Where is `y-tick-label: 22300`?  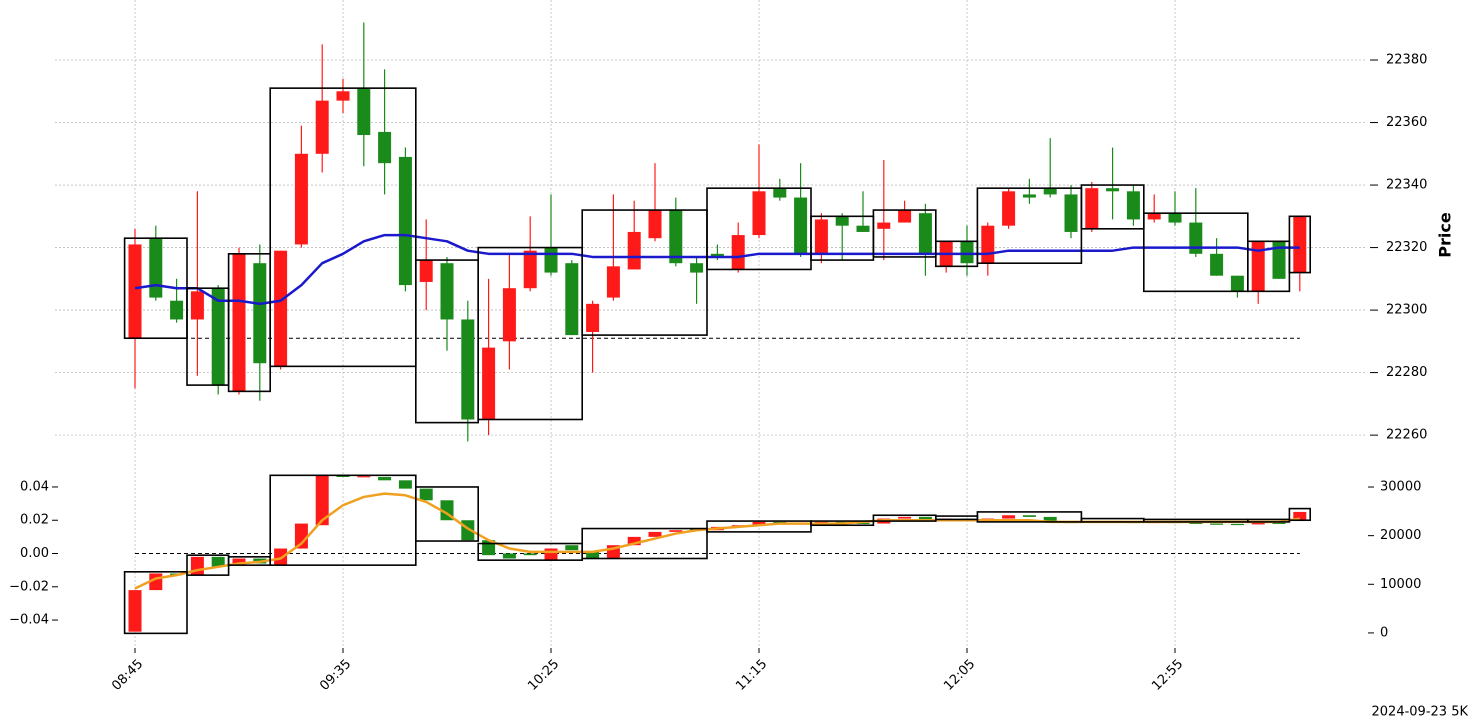
y-tick-label: 22300 is located at coordinates (1406, 310).